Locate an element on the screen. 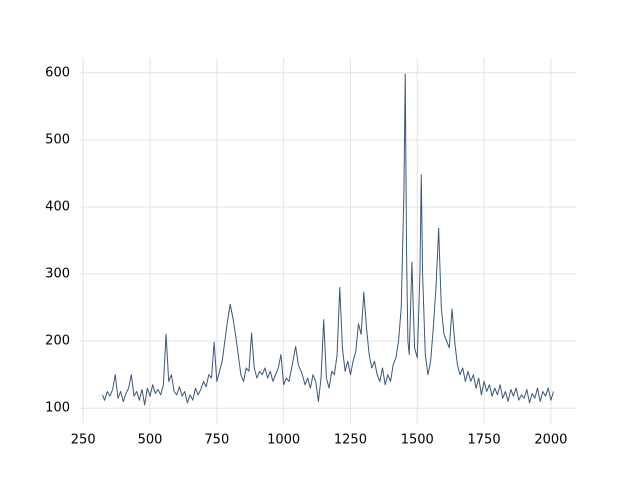 This screenshot has height=480, width=640. x-tick-label: 1000 is located at coordinates (283, 440).